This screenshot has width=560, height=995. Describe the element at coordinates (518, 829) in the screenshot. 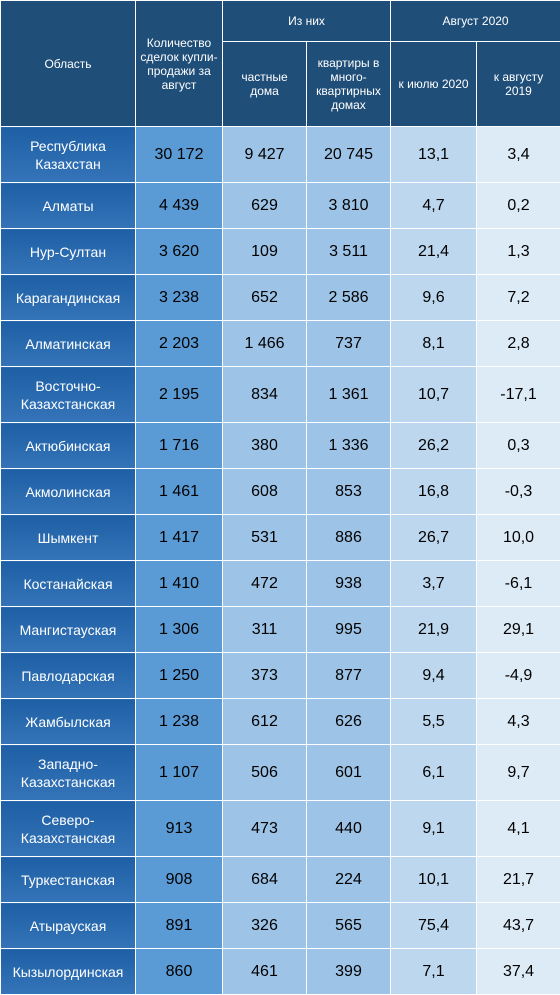

I see `table-cell-vs-august: 4,1` at that location.